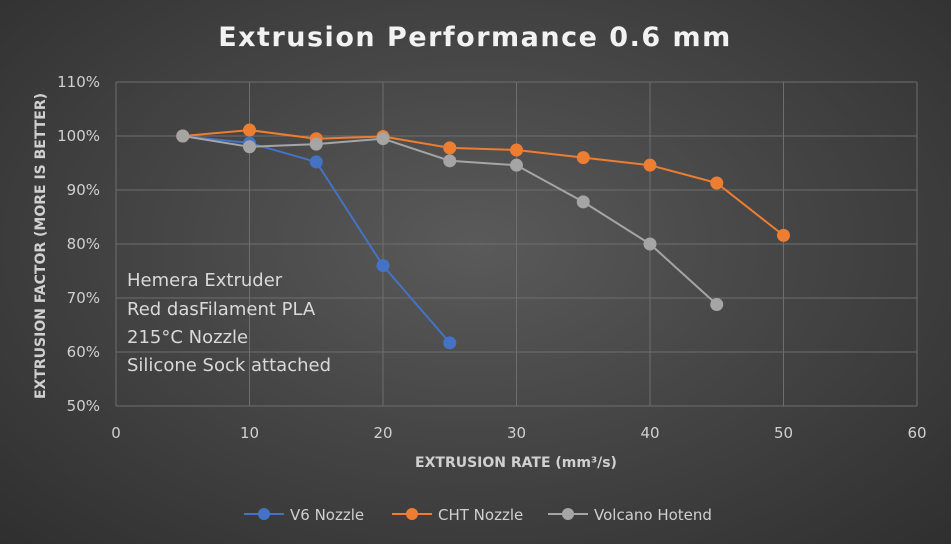  I want to click on series-cht-nozzle, so click(483, 182).